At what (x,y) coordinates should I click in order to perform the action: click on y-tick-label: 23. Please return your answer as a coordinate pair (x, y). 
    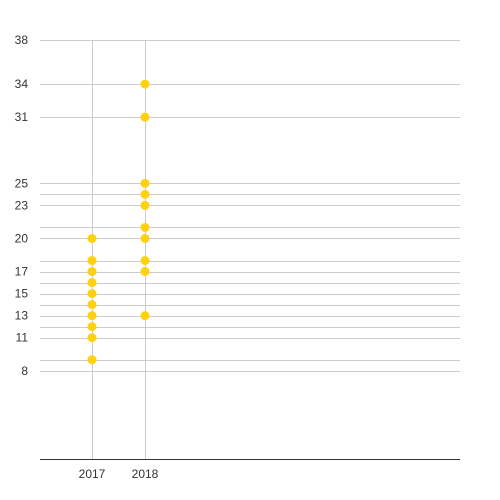
    Looking at the image, I should click on (22, 205).